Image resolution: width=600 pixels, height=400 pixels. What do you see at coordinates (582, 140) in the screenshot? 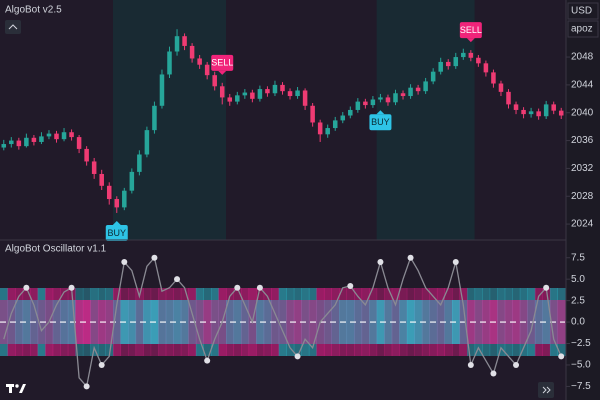
I see `y-tick-label: 2036` at bounding box center [582, 140].